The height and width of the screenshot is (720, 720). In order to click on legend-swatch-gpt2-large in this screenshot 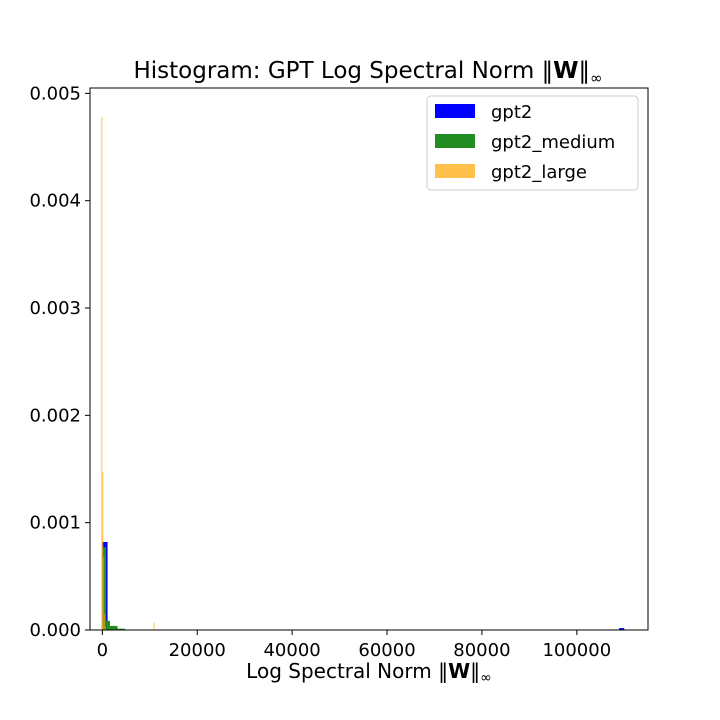, I will do `click(455, 171)`.